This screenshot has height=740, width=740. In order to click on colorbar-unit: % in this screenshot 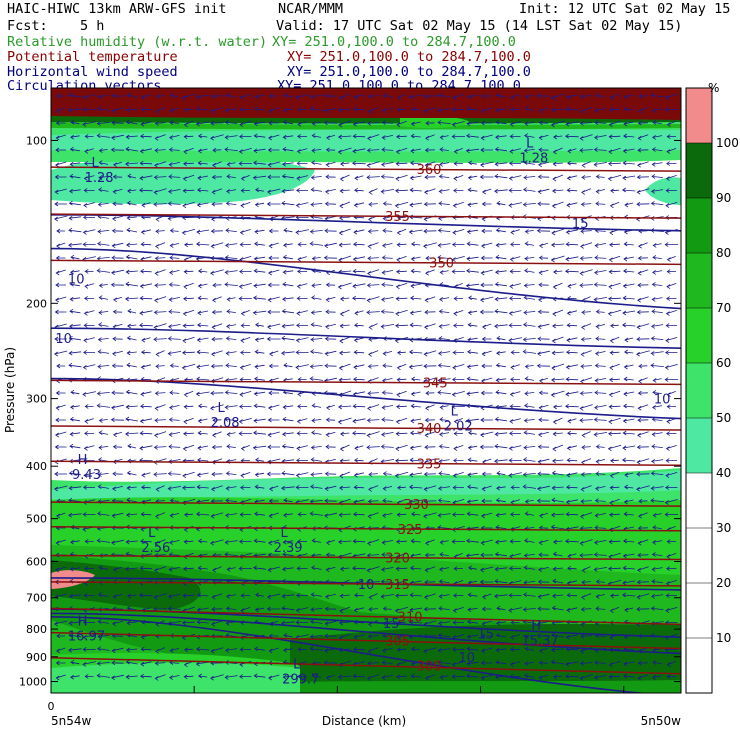, I will do `click(713, 88)`.